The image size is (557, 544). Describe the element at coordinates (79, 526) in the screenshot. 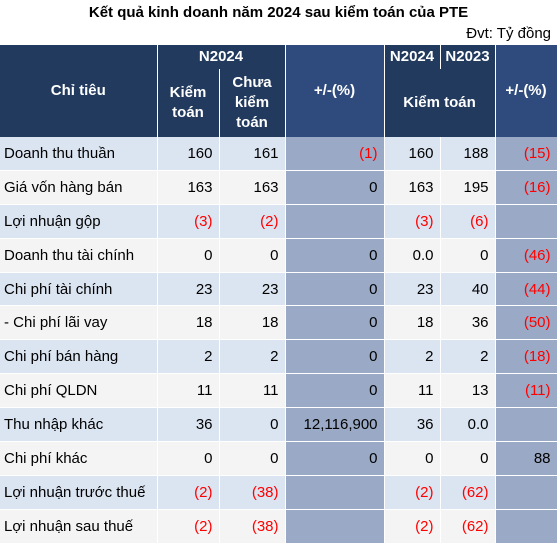

I see `row-label: Lợi nhuận sau thuế` at that location.